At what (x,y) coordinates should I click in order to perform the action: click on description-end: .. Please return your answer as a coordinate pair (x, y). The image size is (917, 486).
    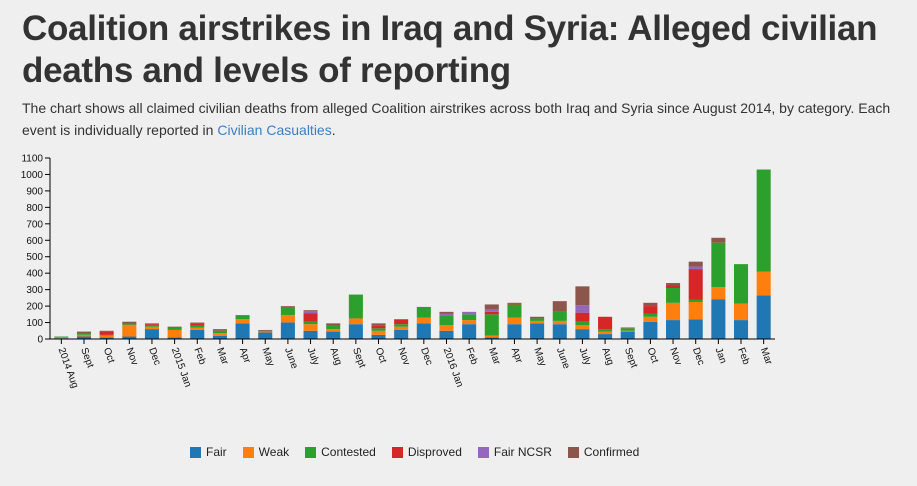
    Looking at the image, I should click on (333, 130).